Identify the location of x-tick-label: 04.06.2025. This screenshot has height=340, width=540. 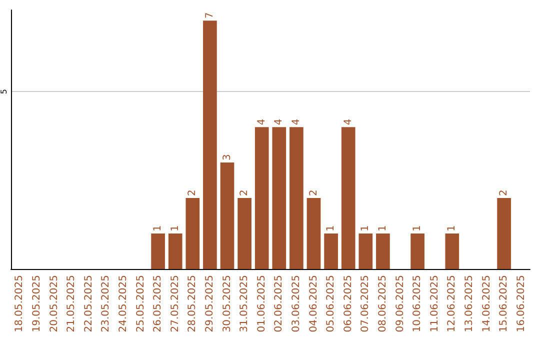
(314, 303).